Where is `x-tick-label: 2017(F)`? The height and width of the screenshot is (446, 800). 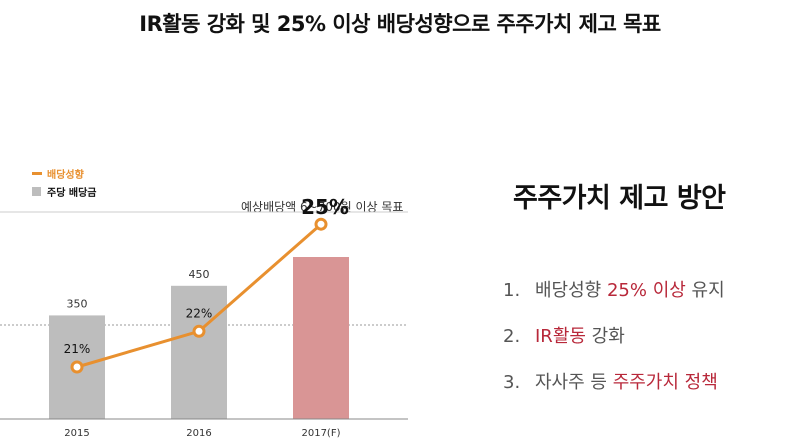
x-tick-label: 2017(F) is located at coordinates (320, 433).